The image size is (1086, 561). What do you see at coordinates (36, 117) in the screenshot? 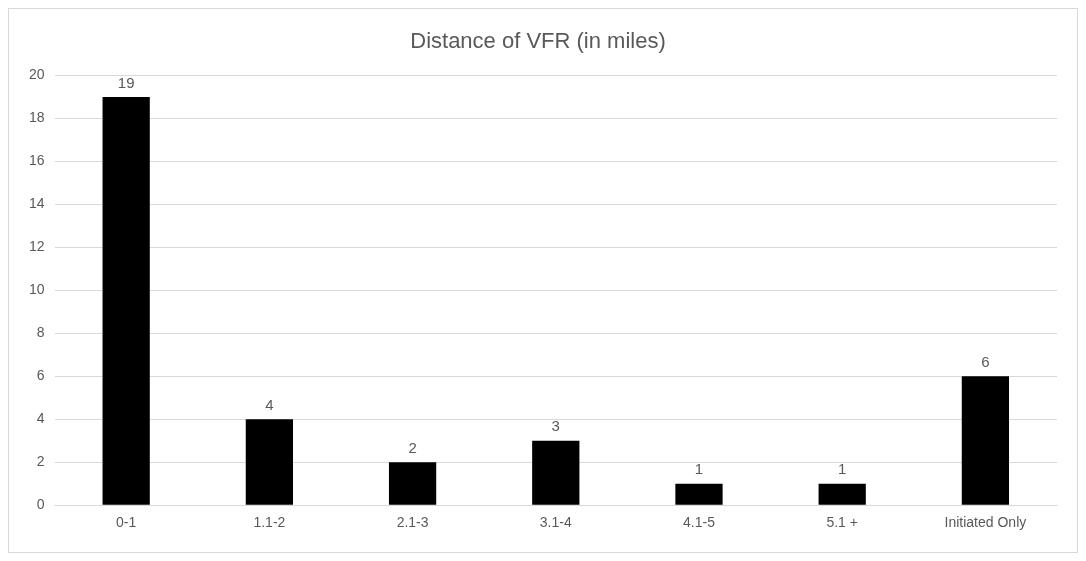
I see `y-tick-label: 18` at bounding box center [36, 117].